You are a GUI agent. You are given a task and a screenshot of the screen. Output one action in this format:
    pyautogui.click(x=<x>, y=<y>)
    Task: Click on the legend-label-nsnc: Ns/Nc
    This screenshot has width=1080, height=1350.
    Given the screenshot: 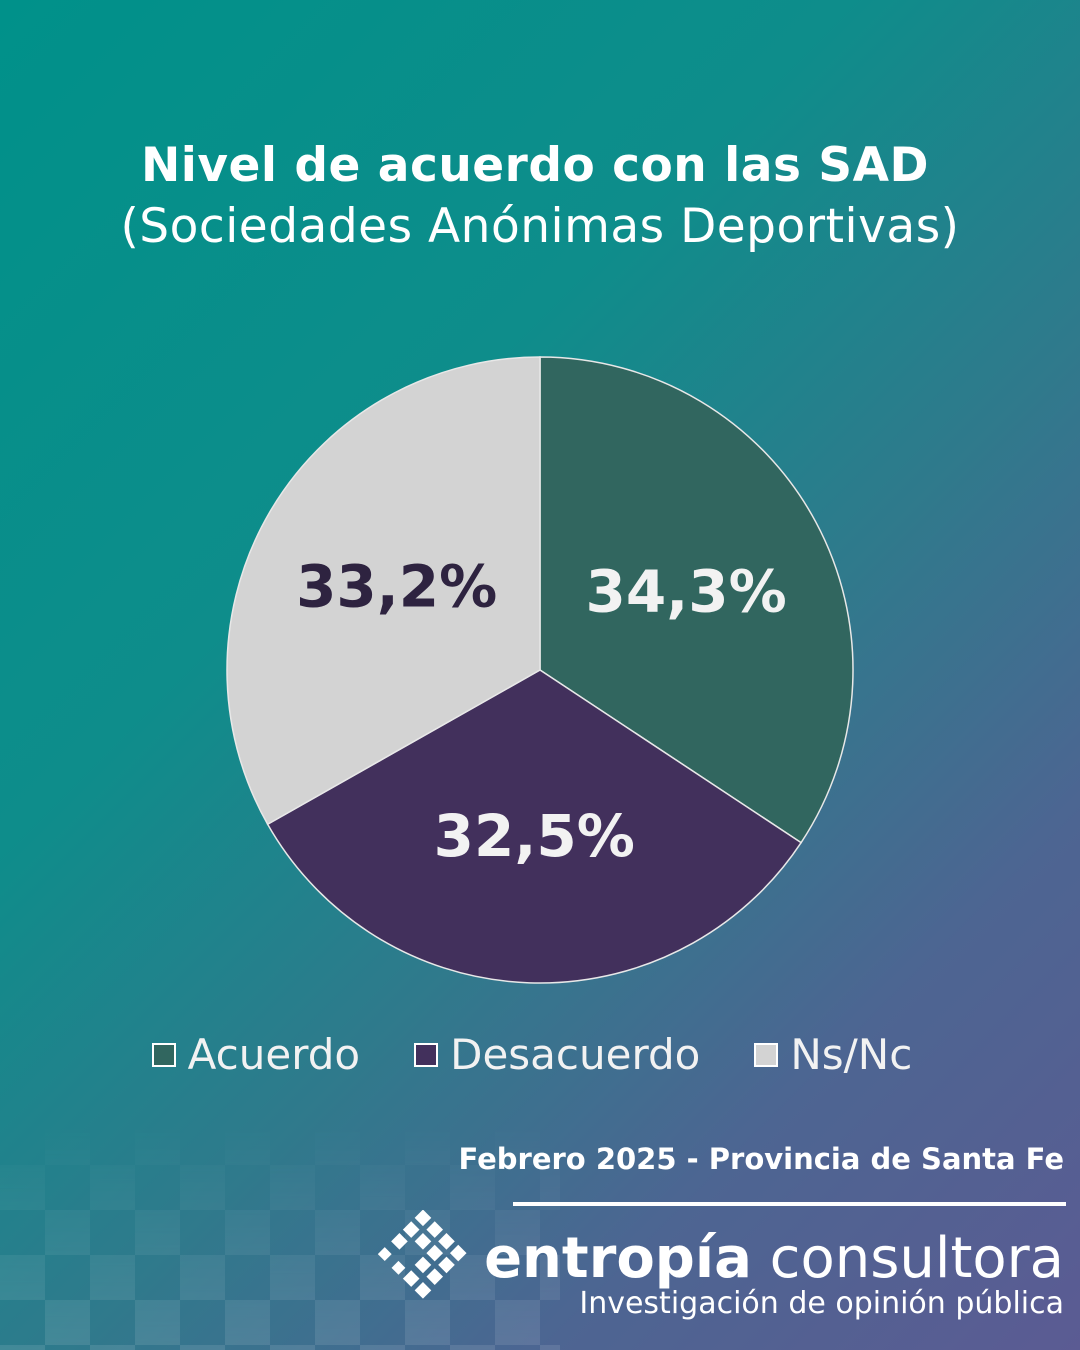 What is the action you would take?
    pyautogui.click(x=851, y=1054)
    